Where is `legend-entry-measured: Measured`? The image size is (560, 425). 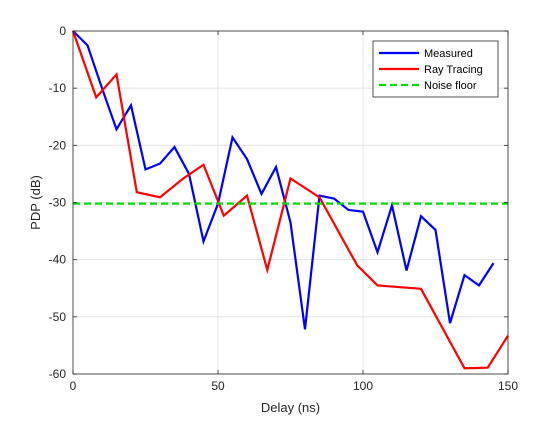
legend-entry-measured: Measured is located at coordinates (448, 54).